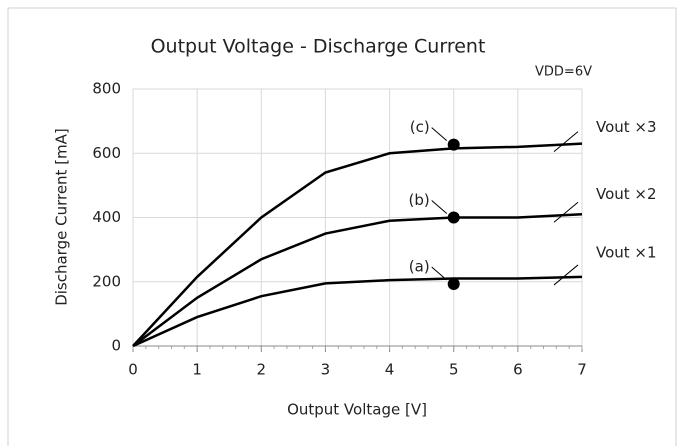 The width and height of the screenshot is (688, 446). I want to click on annotation: VDD=6V, so click(563, 72).